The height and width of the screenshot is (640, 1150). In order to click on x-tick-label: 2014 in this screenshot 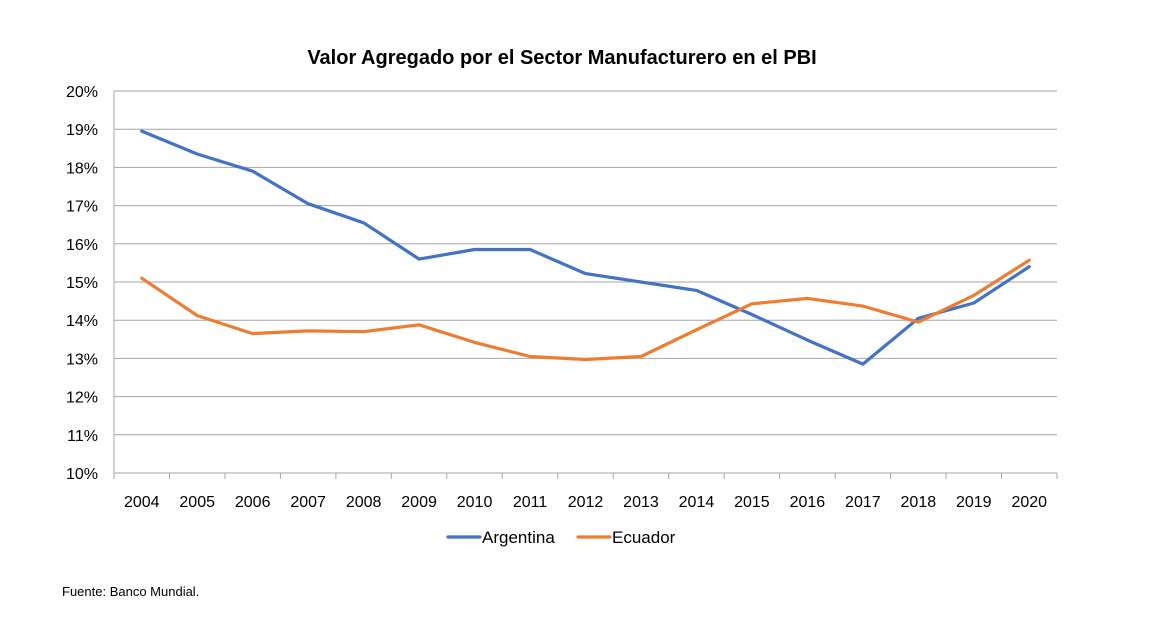, I will do `click(697, 502)`.